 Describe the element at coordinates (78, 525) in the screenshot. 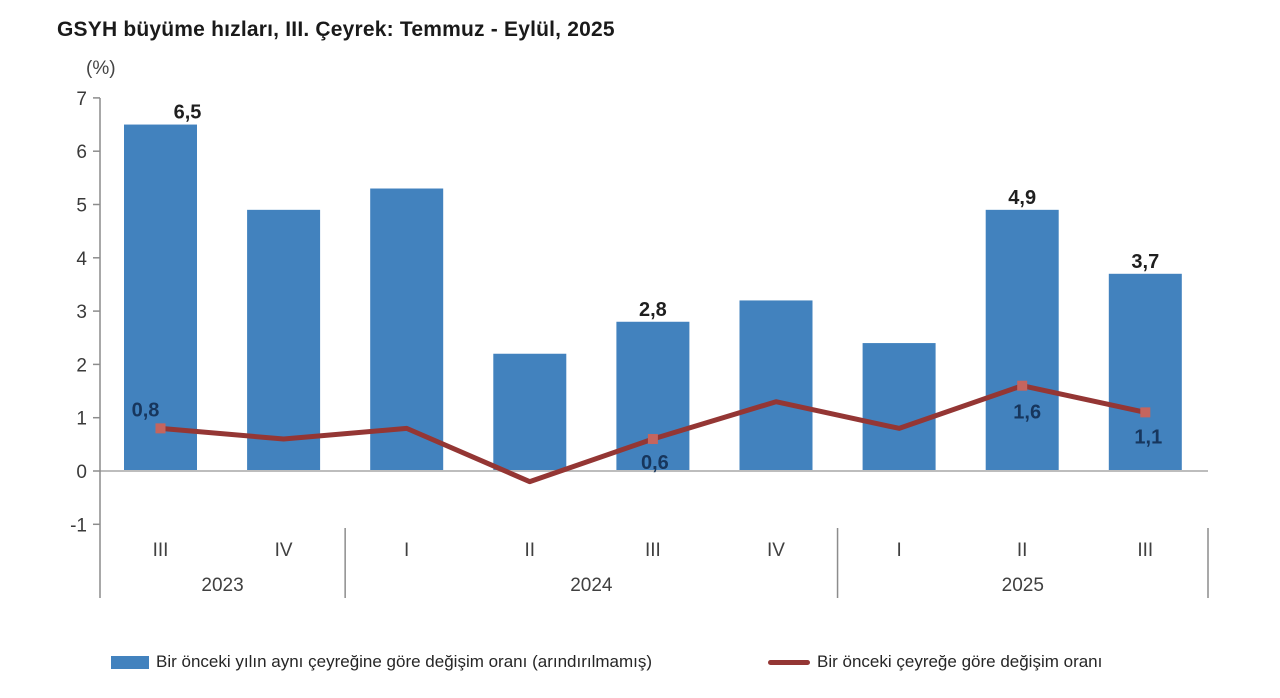

I see `y-axis-tick-label: -1` at that location.